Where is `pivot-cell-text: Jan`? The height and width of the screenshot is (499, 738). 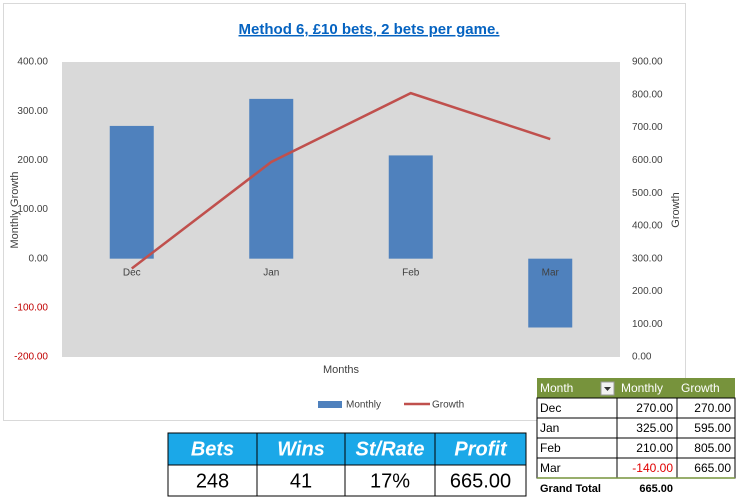 pivot-cell-text: Jan is located at coordinates (549, 428).